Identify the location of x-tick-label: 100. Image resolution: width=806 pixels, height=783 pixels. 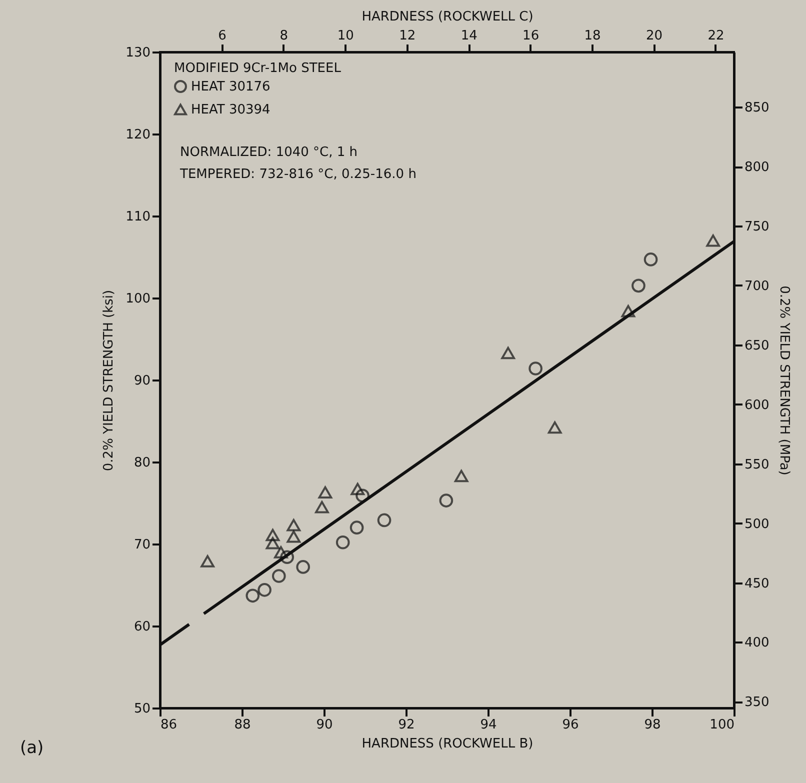
(722, 725).